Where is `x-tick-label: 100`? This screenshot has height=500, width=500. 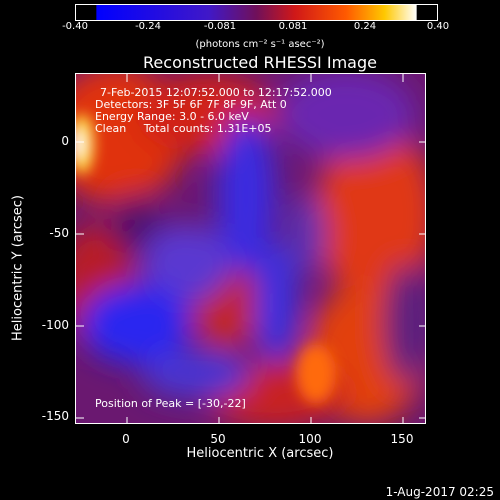 x-tick-label: 100 is located at coordinates (310, 439).